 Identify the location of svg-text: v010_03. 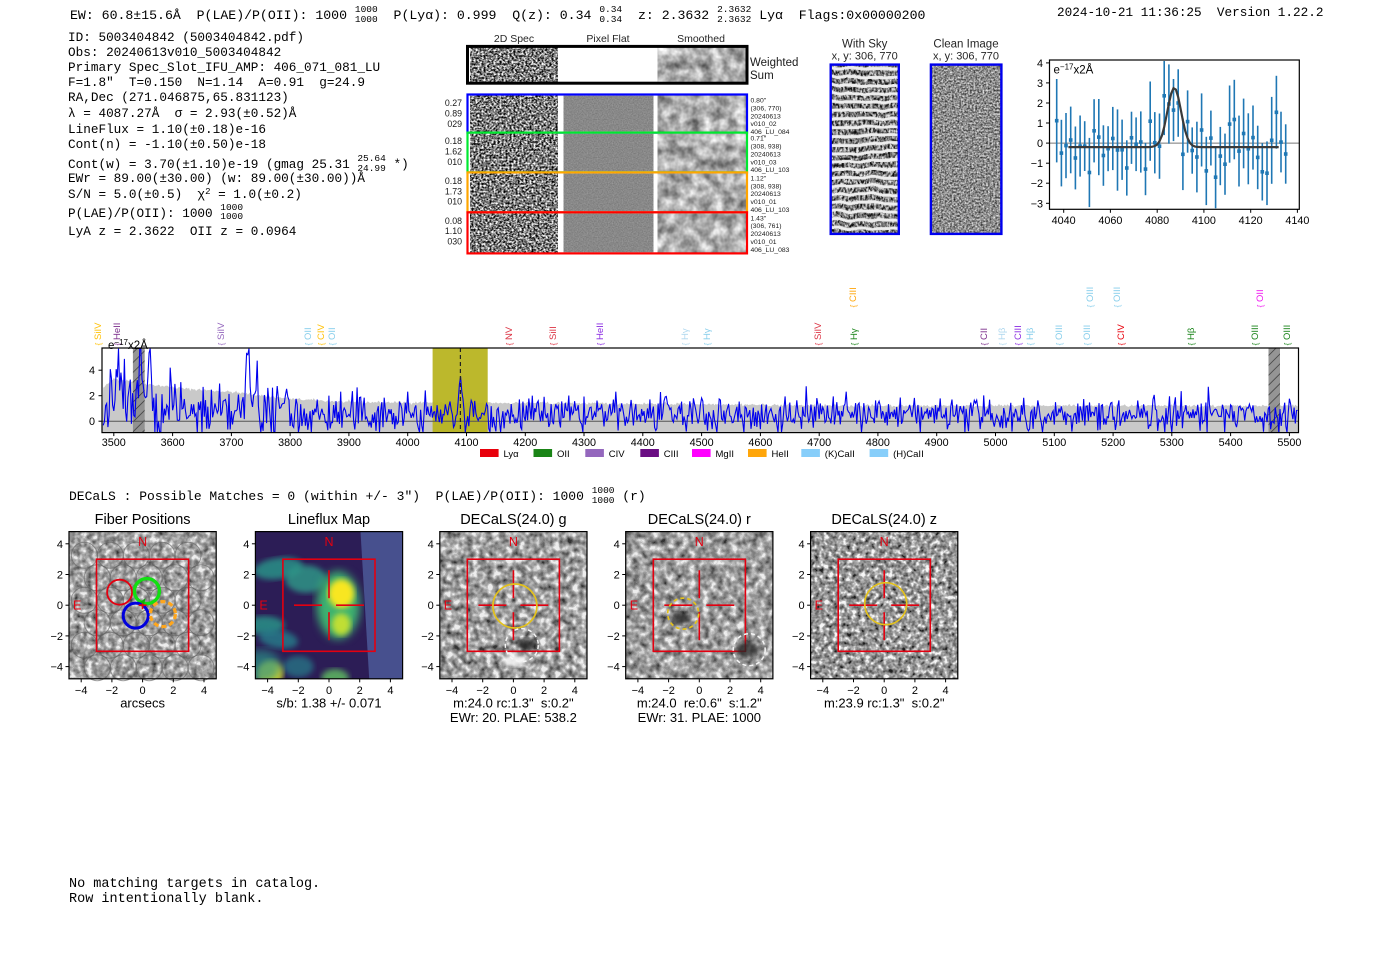
(764, 162).